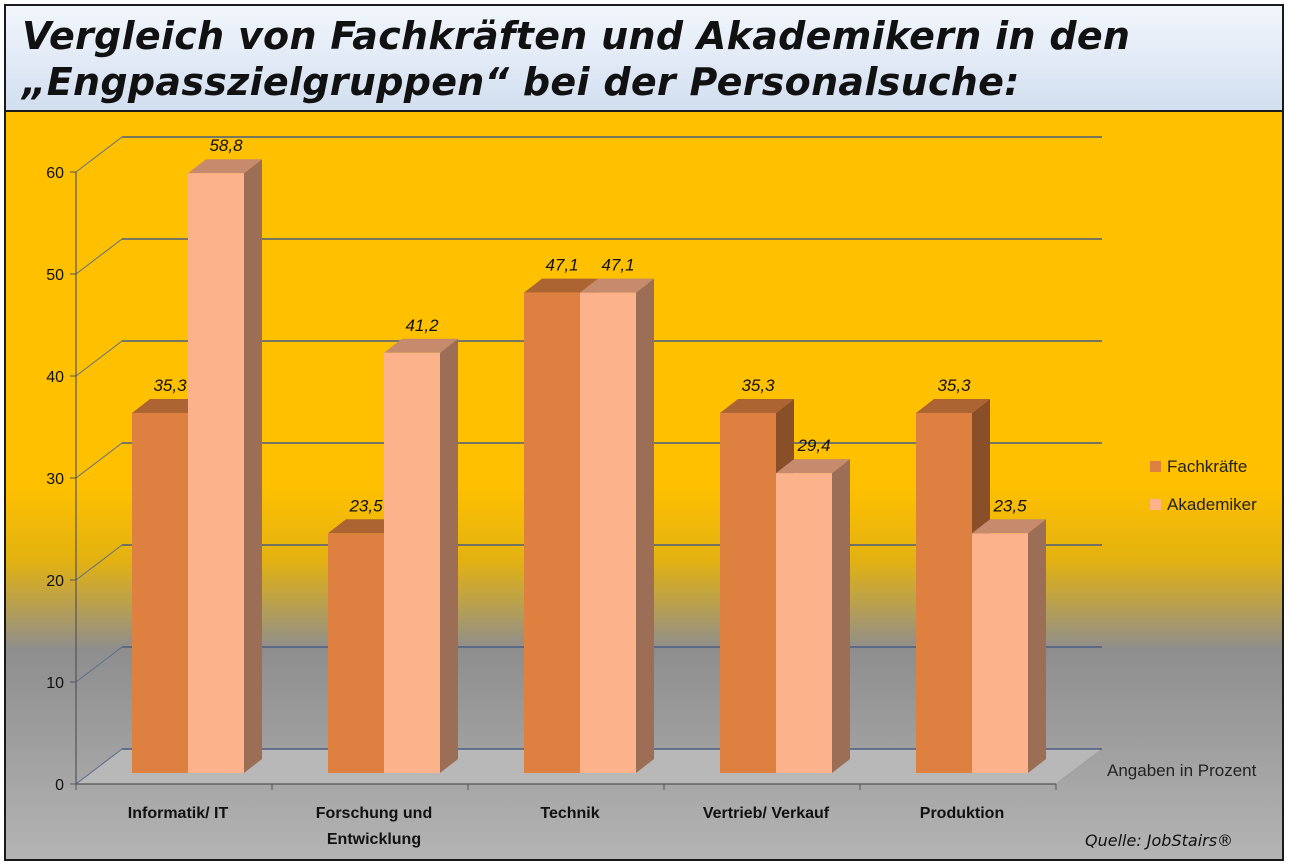 This screenshot has width=1290, height=867. Describe the element at coordinates (1182, 770) in the screenshot. I see `unit-note: Angaben in Prozent` at that location.